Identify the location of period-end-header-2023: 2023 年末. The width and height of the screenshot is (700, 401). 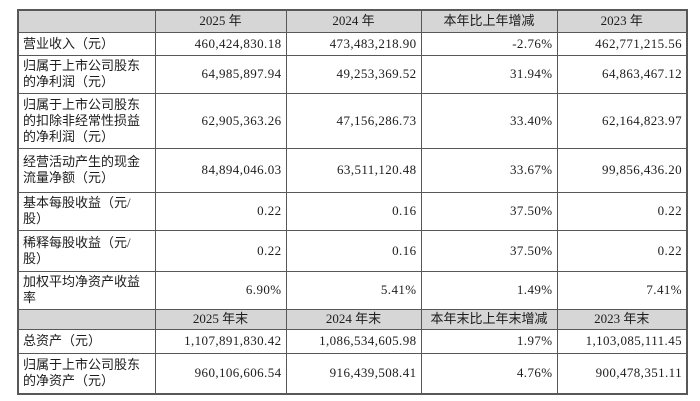
(622, 319).